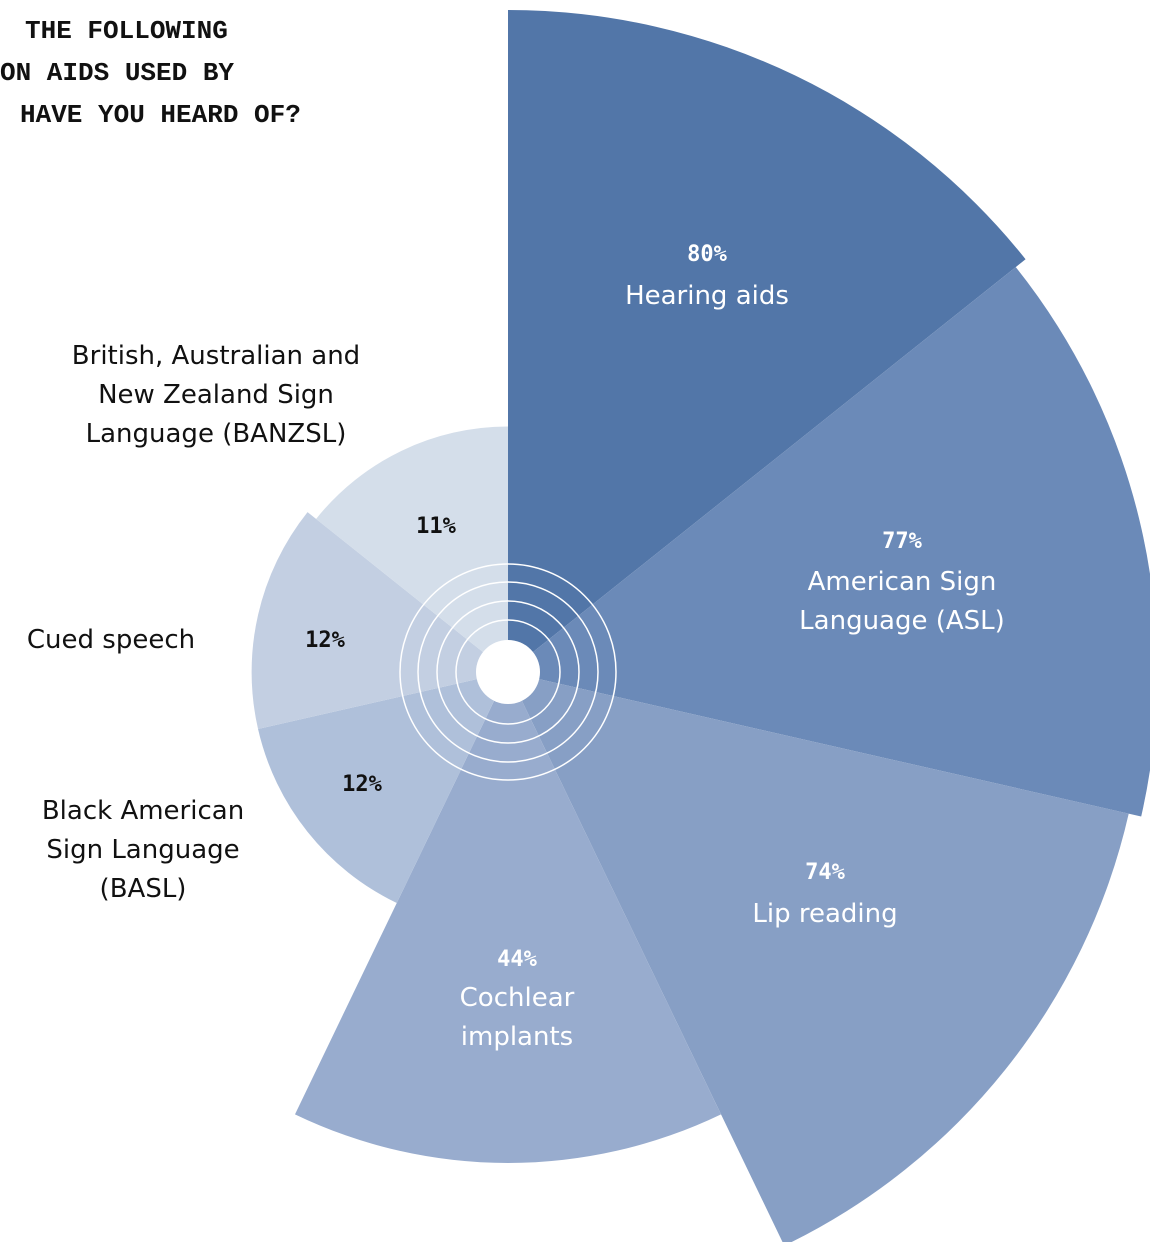 The width and height of the screenshot is (1150, 1242). What do you see at coordinates (517, 959) in the screenshot?
I see `value-label: 44%` at bounding box center [517, 959].